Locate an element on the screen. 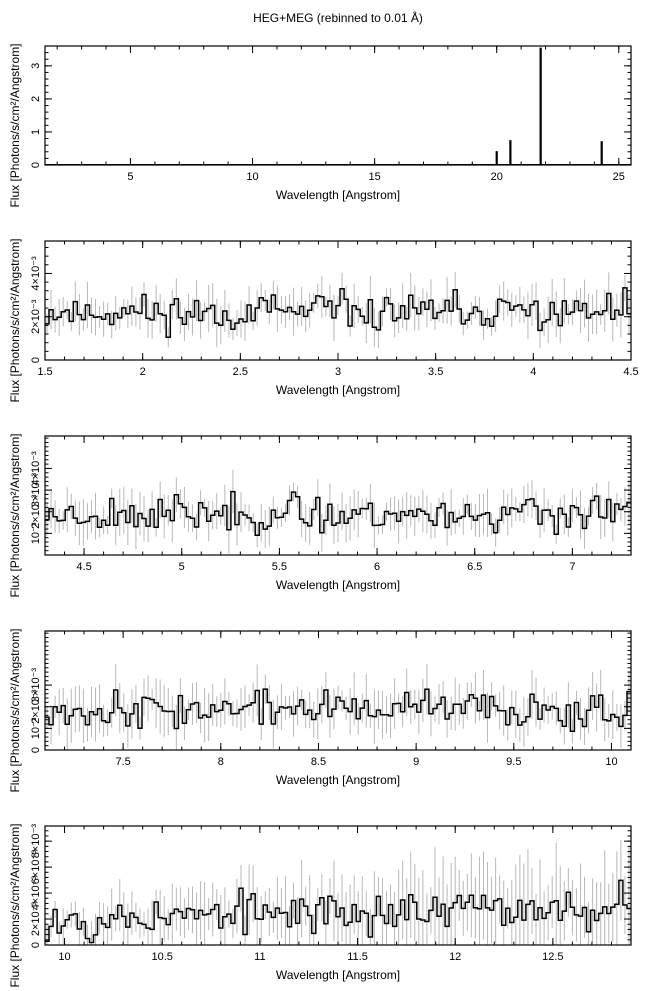 The height and width of the screenshot is (991, 650). x-tick-label: 3.5 is located at coordinates (435, 372).